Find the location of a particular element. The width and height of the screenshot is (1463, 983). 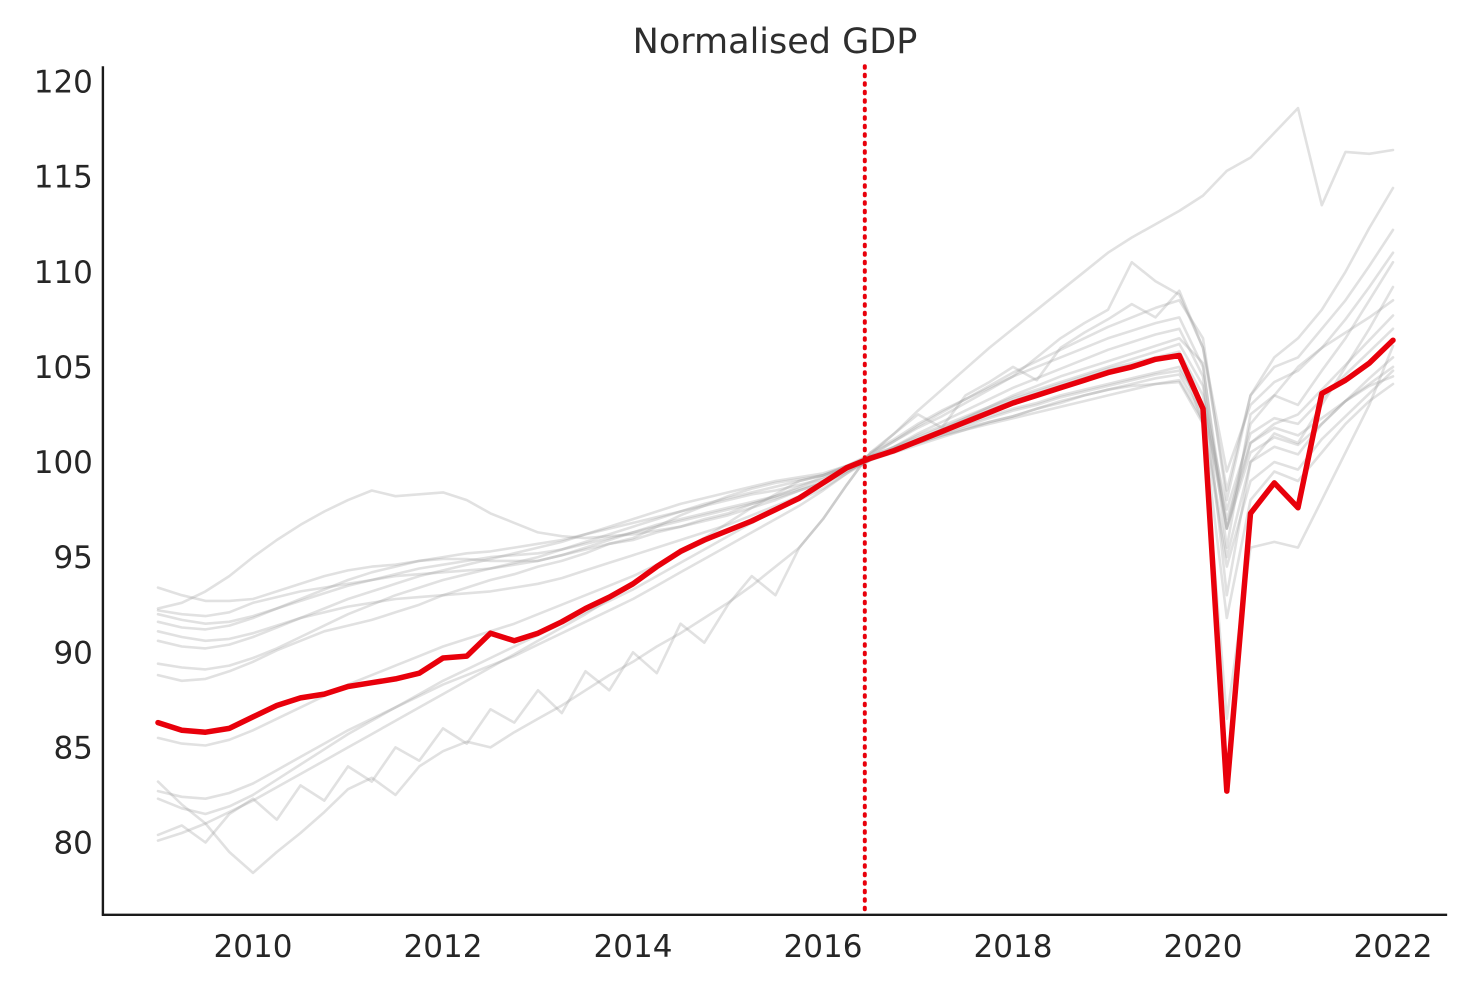

y-tick-label-115: 115 is located at coordinates (63, 178).